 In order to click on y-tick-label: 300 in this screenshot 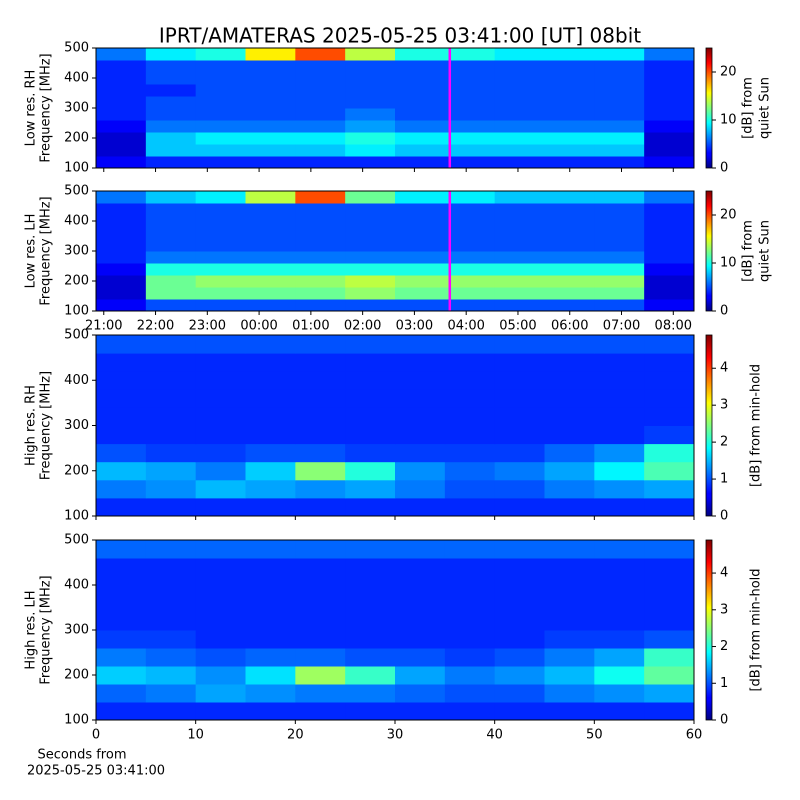, I will do `click(76, 251)`.